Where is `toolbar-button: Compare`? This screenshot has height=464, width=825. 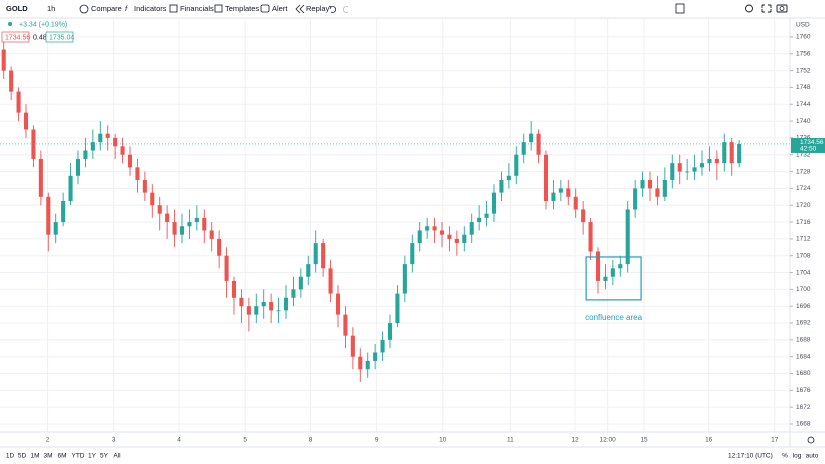 toolbar-button: Compare is located at coordinates (106, 8).